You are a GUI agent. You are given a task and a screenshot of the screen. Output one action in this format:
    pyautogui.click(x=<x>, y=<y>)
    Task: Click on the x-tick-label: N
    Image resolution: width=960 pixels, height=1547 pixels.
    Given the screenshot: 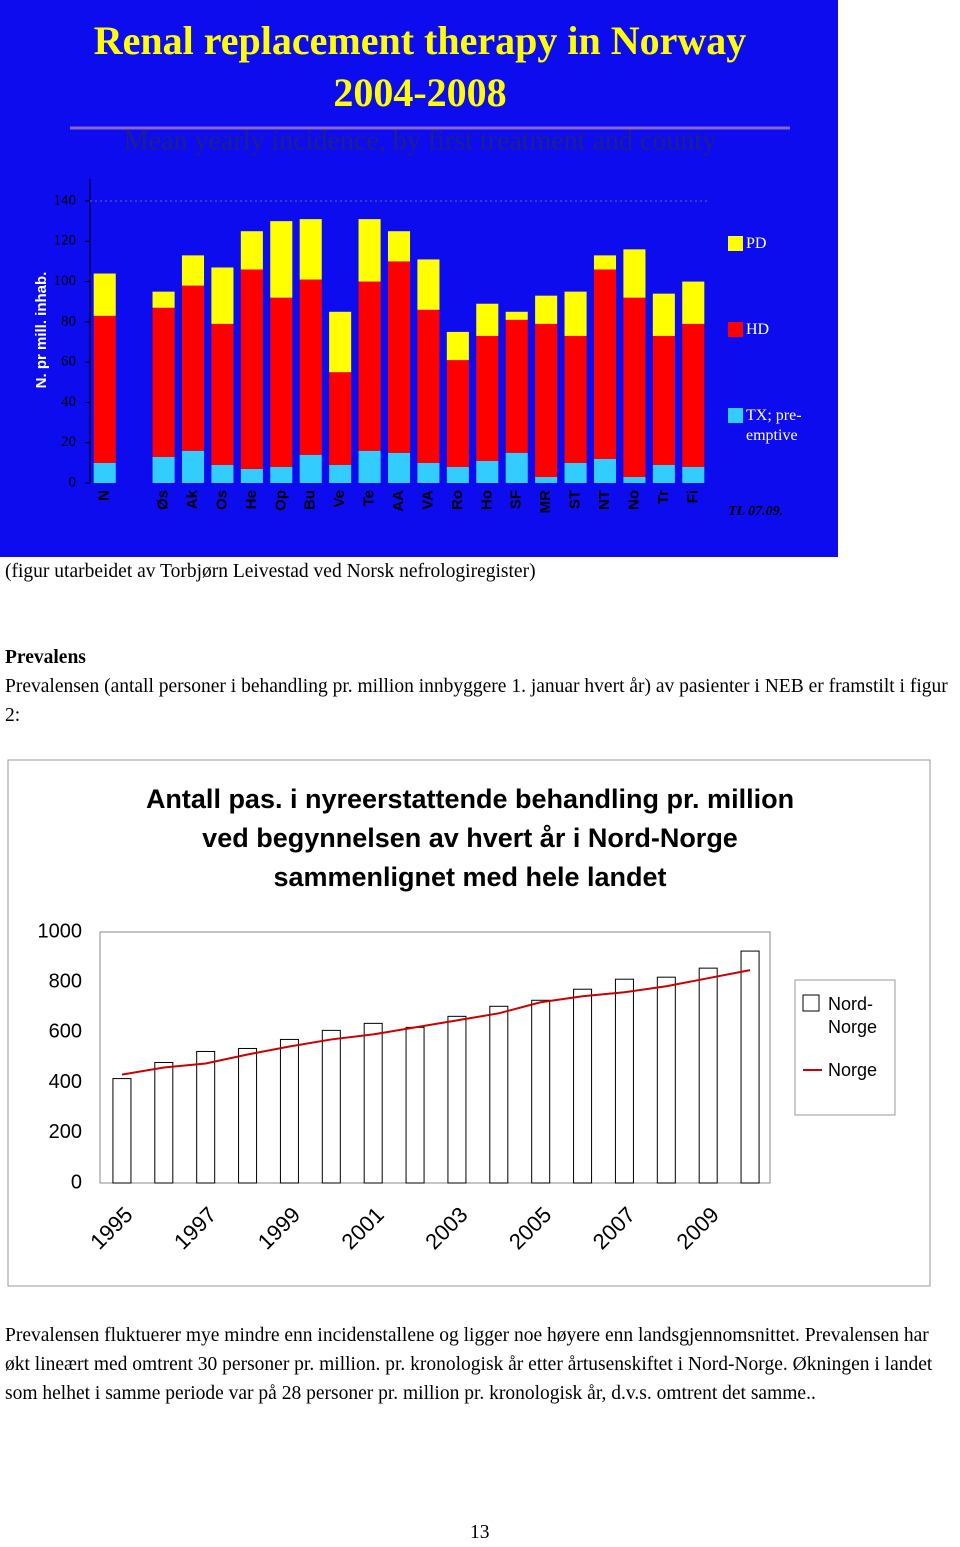 What is the action you would take?
    pyautogui.click(x=104, y=495)
    